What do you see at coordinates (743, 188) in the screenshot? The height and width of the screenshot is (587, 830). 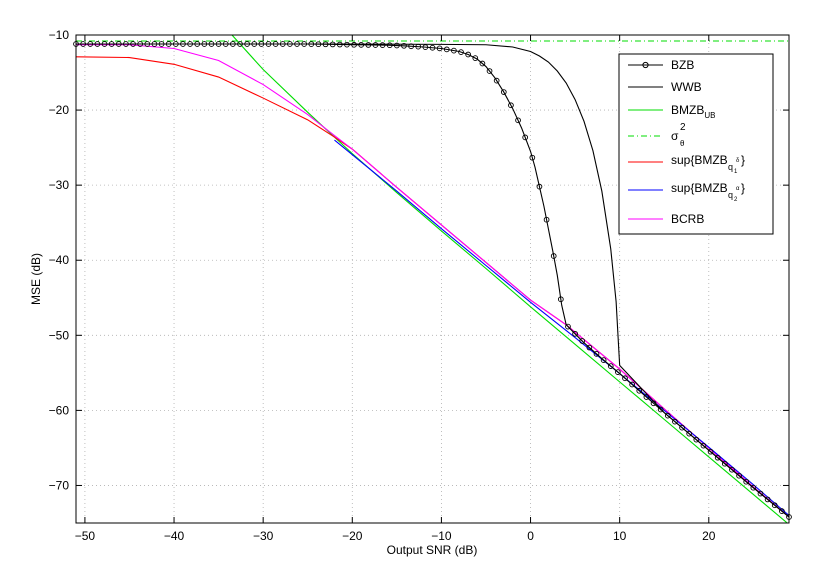 I see `legend-label-sup2-close: }` at bounding box center [743, 188].